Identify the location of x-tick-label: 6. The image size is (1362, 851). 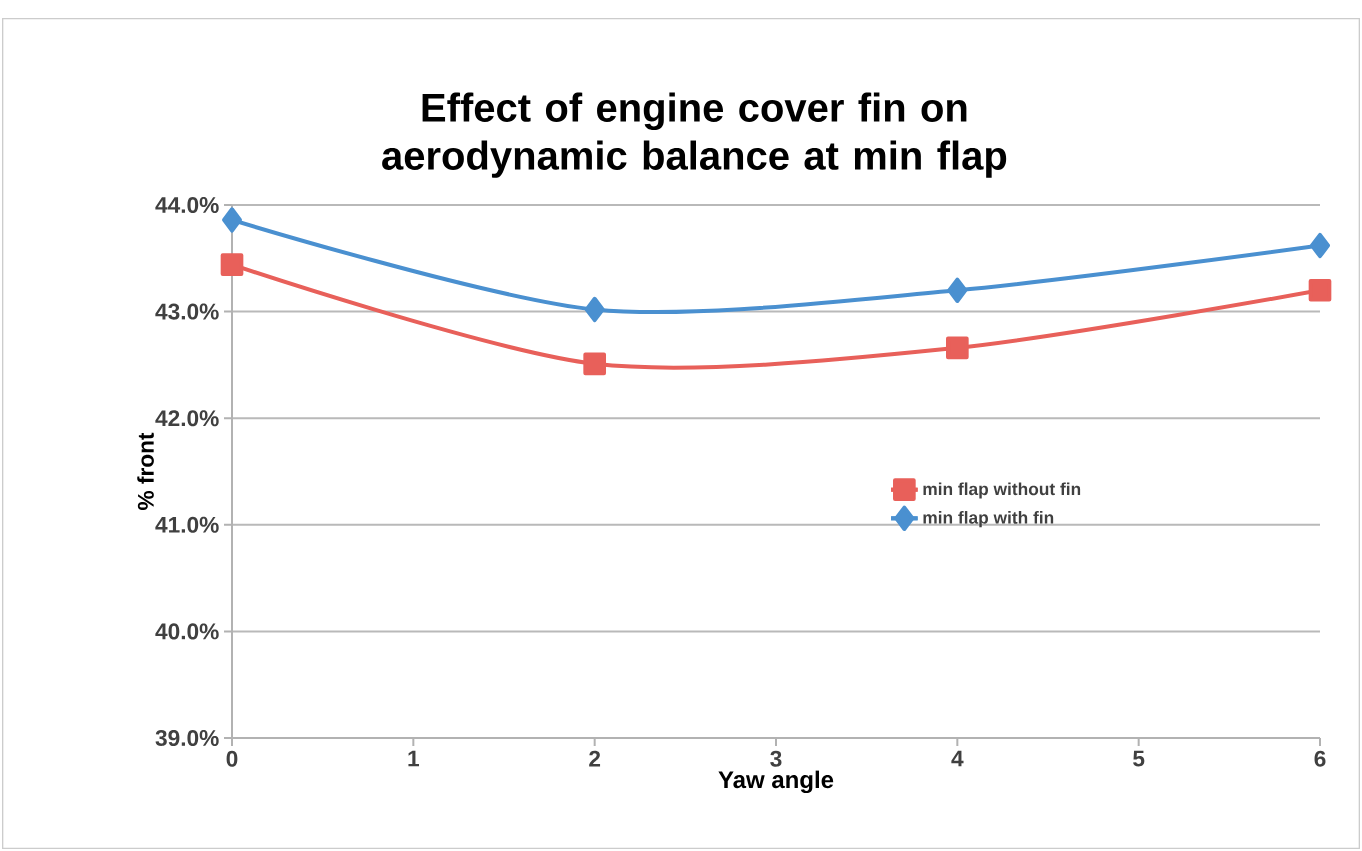
(1320, 758).